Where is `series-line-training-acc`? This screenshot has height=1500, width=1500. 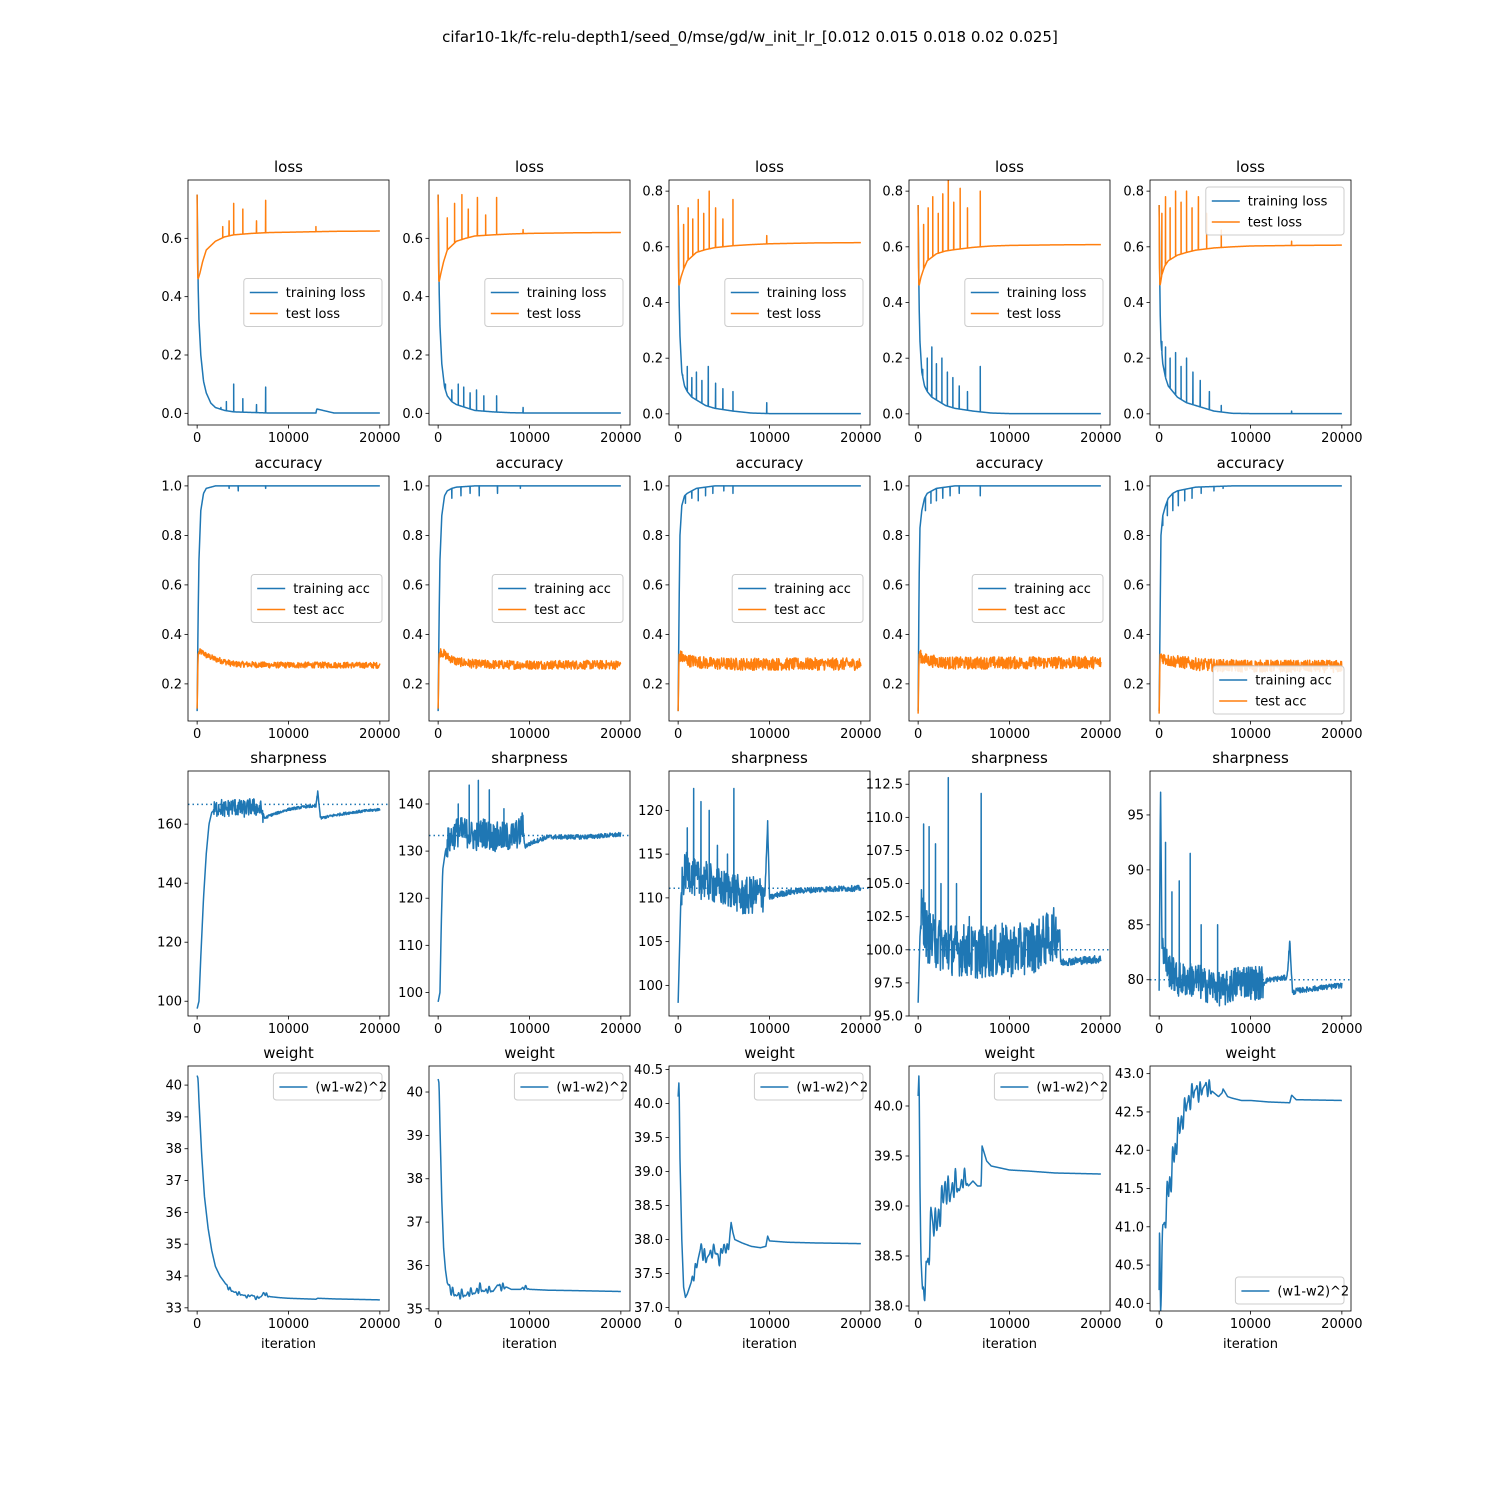
series-line-training-acc is located at coordinates (769, 598).